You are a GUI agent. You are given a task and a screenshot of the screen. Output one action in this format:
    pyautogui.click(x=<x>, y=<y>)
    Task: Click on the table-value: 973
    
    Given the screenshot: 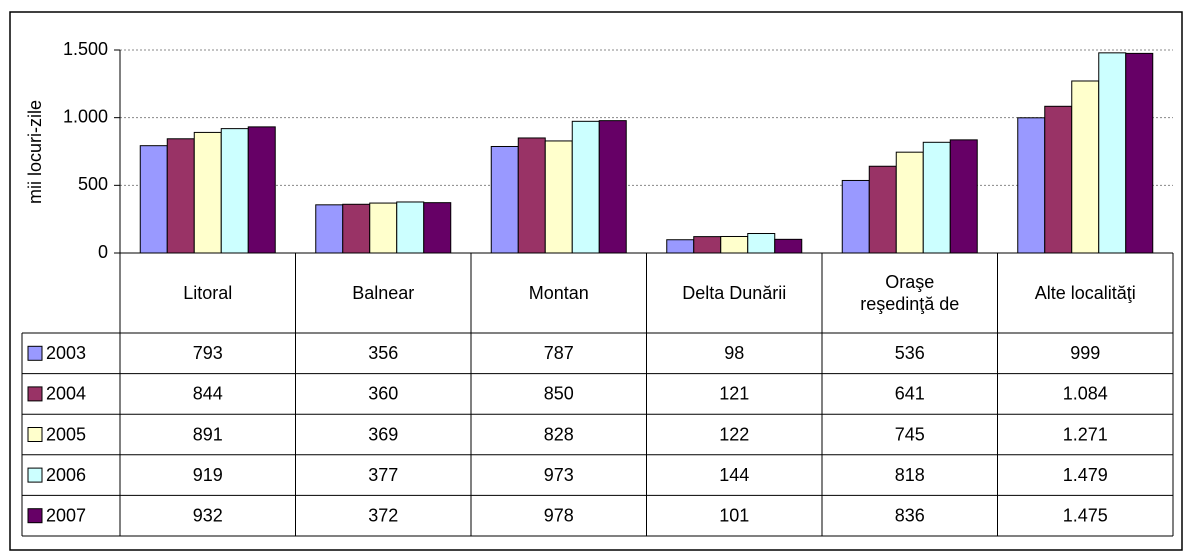 What is the action you would take?
    pyautogui.click(x=559, y=475)
    